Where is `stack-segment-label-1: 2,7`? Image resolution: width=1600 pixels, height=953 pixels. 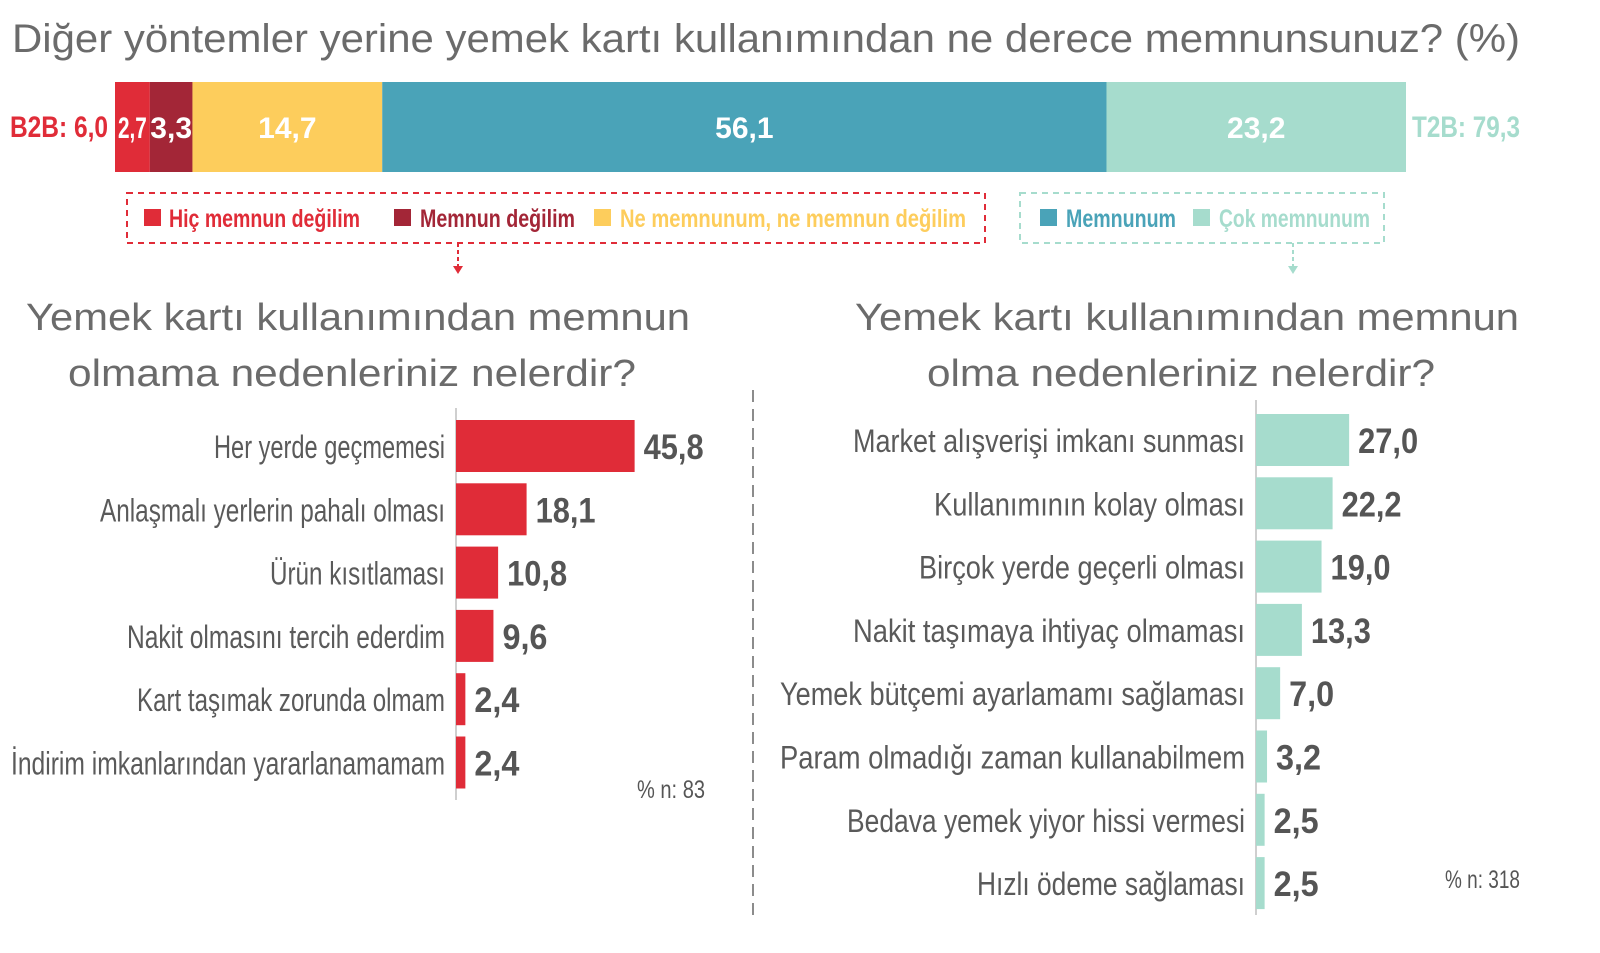 stack-segment-label-1: 2,7 is located at coordinates (132, 128).